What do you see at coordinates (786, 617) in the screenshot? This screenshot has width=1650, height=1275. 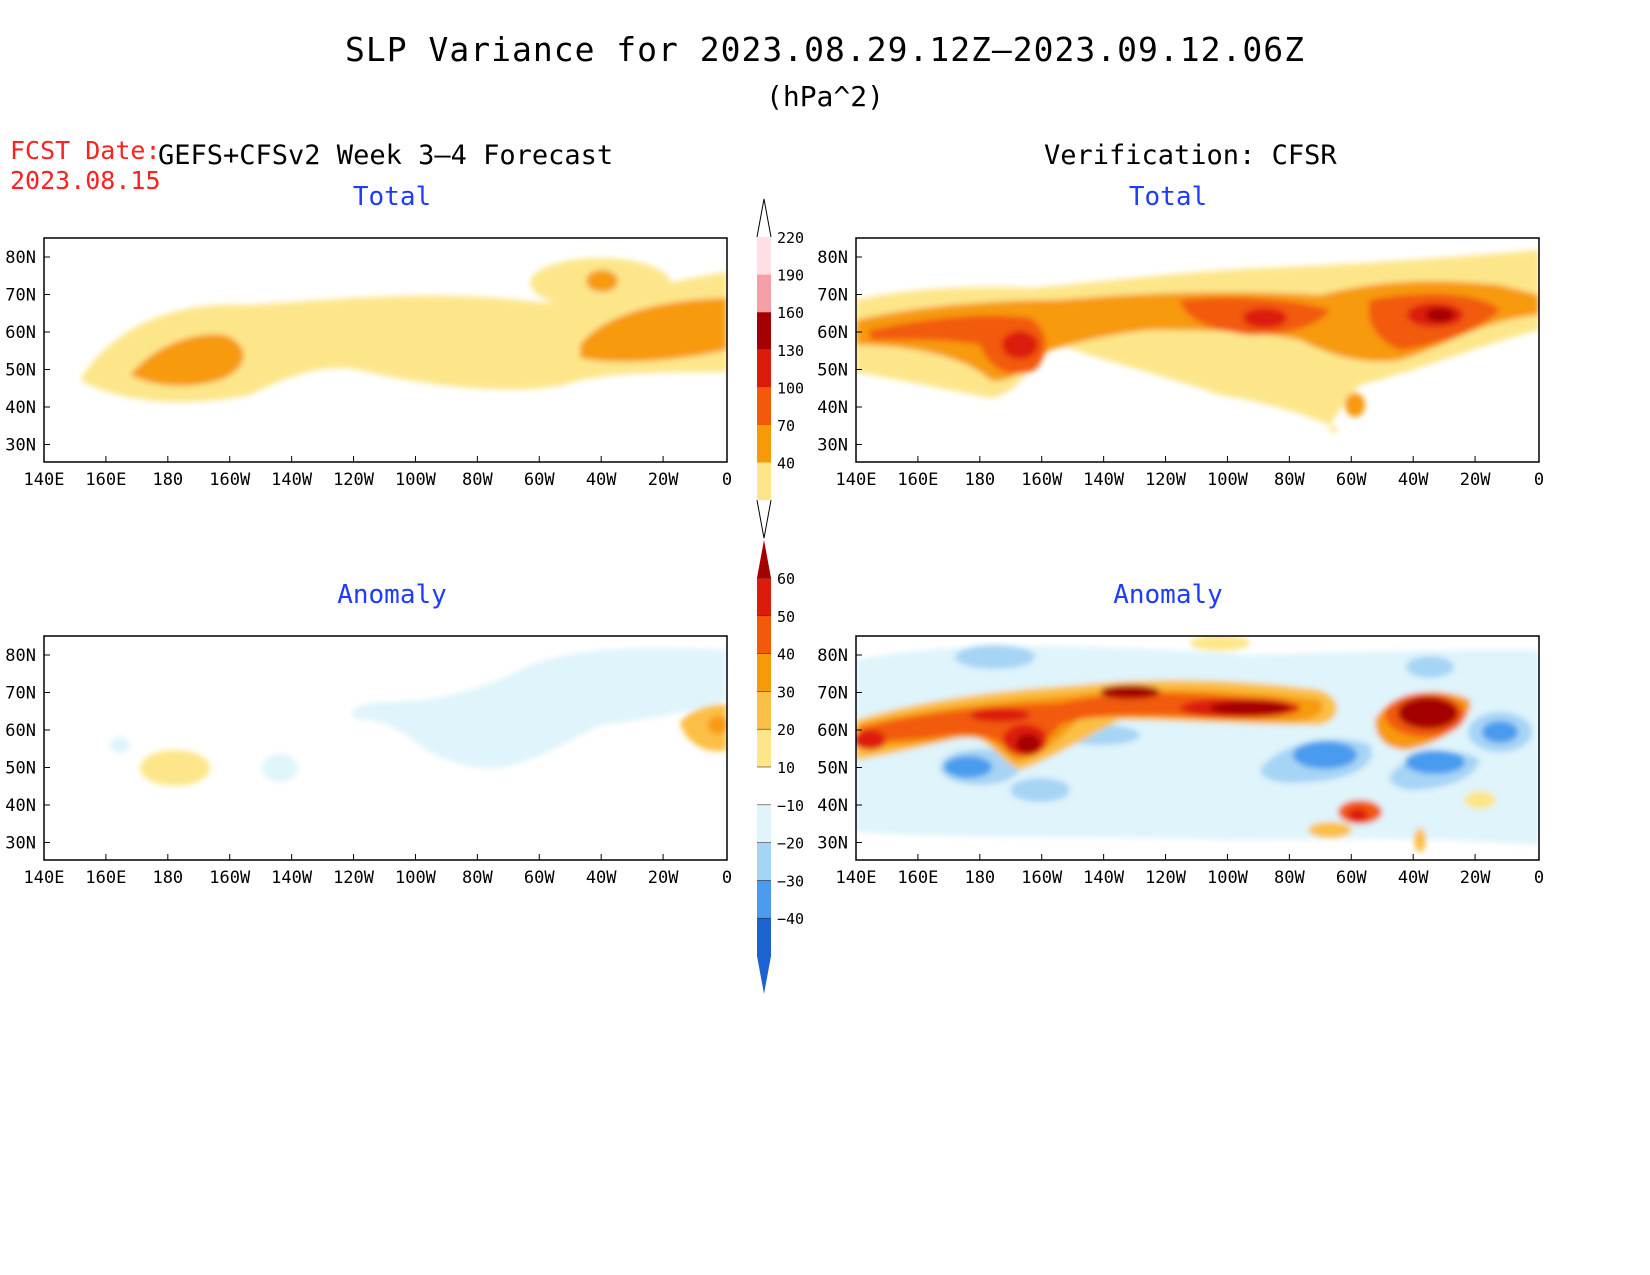 I see `colorbar-anomaly-label: 50` at bounding box center [786, 617].